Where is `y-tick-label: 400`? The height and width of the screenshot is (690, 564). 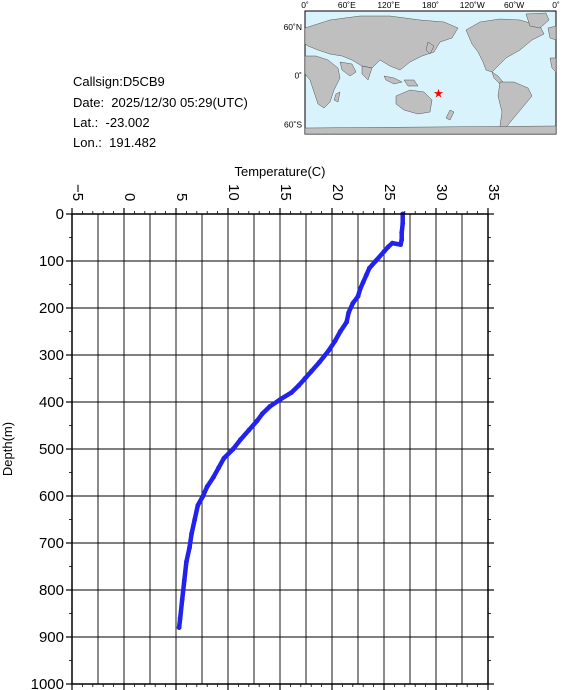
y-tick-label: 400 is located at coordinates (51, 402).